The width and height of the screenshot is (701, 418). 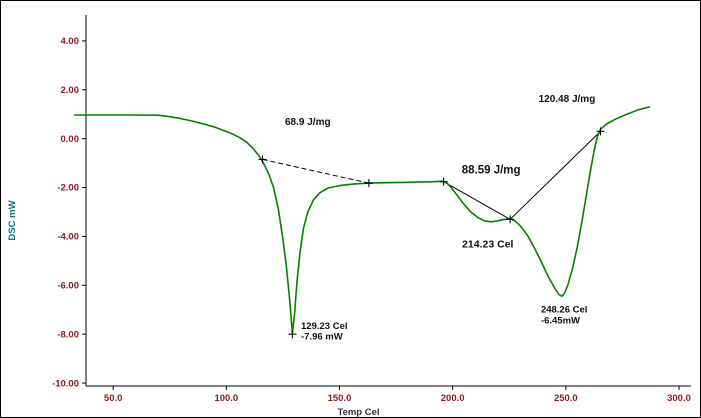 What do you see at coordinates (65, 383) in the screenshot?
I see `y-tick-label: -10.00` at bounding box center [65, 383].